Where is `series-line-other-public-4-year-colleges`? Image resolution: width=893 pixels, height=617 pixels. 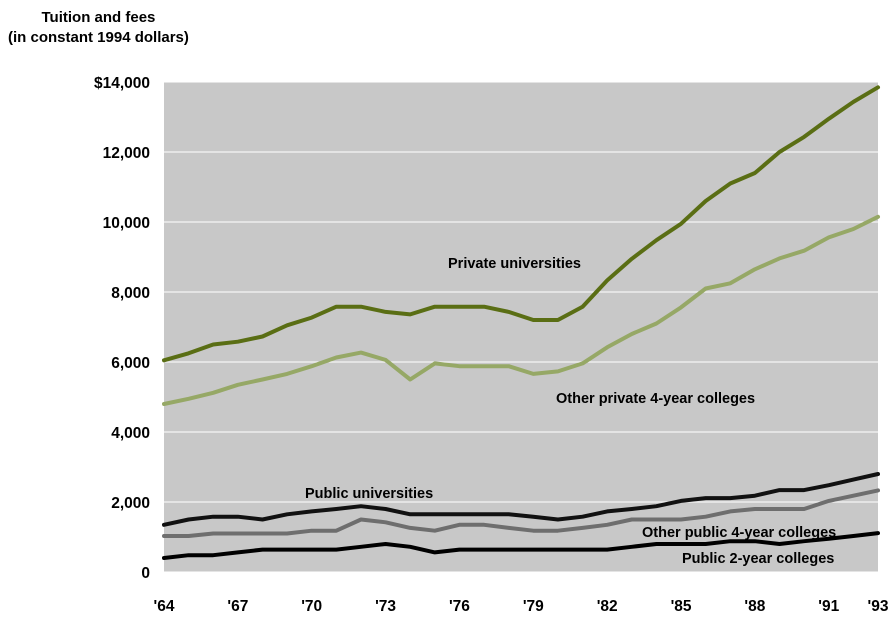 series-line-other-public-4-year-colleges is located at coordinates (521, 513).